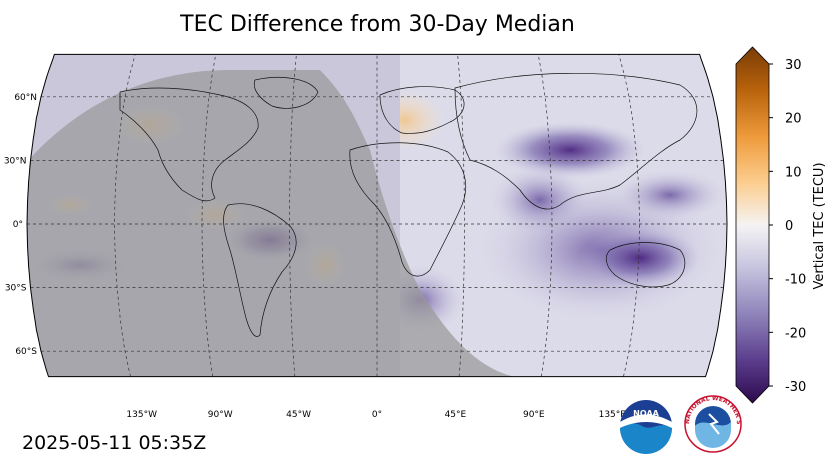  What do you see at coordinates (793, 119) in the screenshot?
I see `colorbar-tick-label: 20` at bounding box center [793, 119].